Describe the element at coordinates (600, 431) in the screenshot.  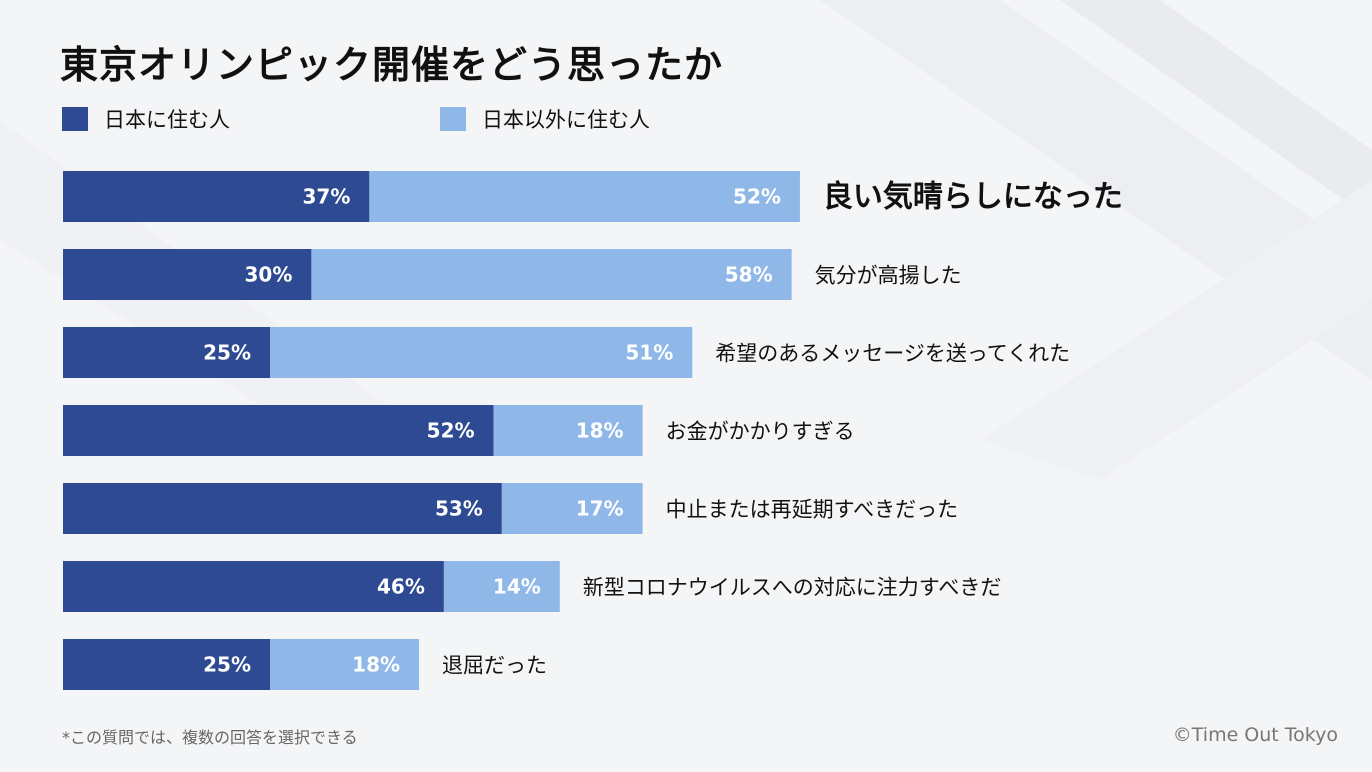
I see `data-label-abroad-3: 18%` at that location.